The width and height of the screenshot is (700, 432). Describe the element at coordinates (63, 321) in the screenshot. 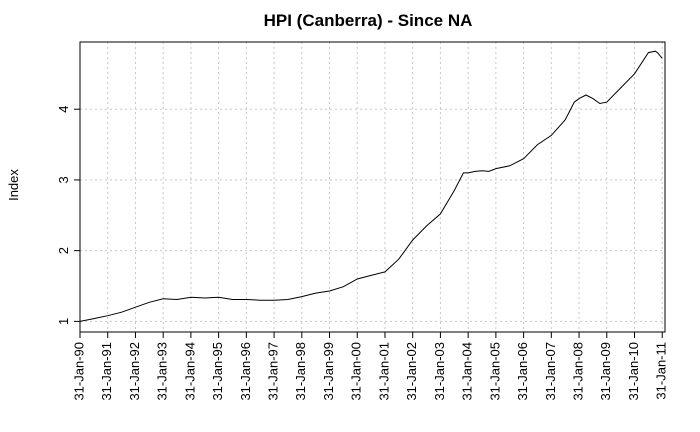

I see `y-tick-label: 1` at that location.